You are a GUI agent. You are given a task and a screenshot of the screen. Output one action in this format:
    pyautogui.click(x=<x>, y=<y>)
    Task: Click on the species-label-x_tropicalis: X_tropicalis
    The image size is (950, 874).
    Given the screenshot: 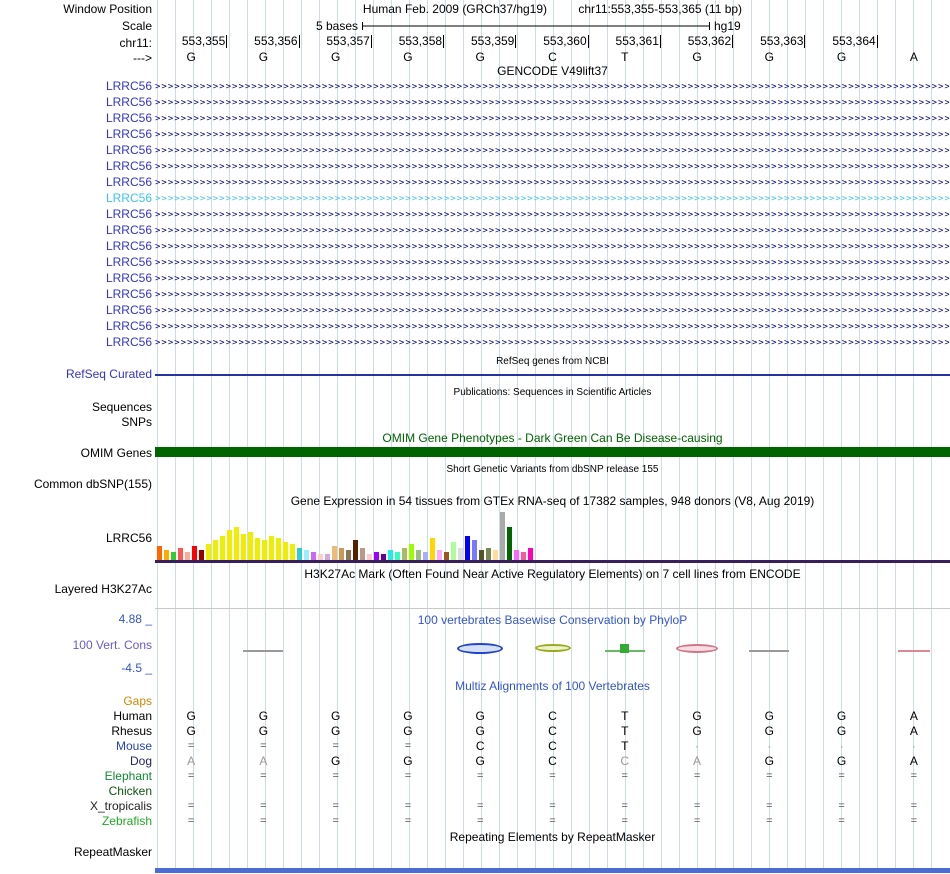 What is the action you would take?
    pyautogui.click(x=120, y=806)
    